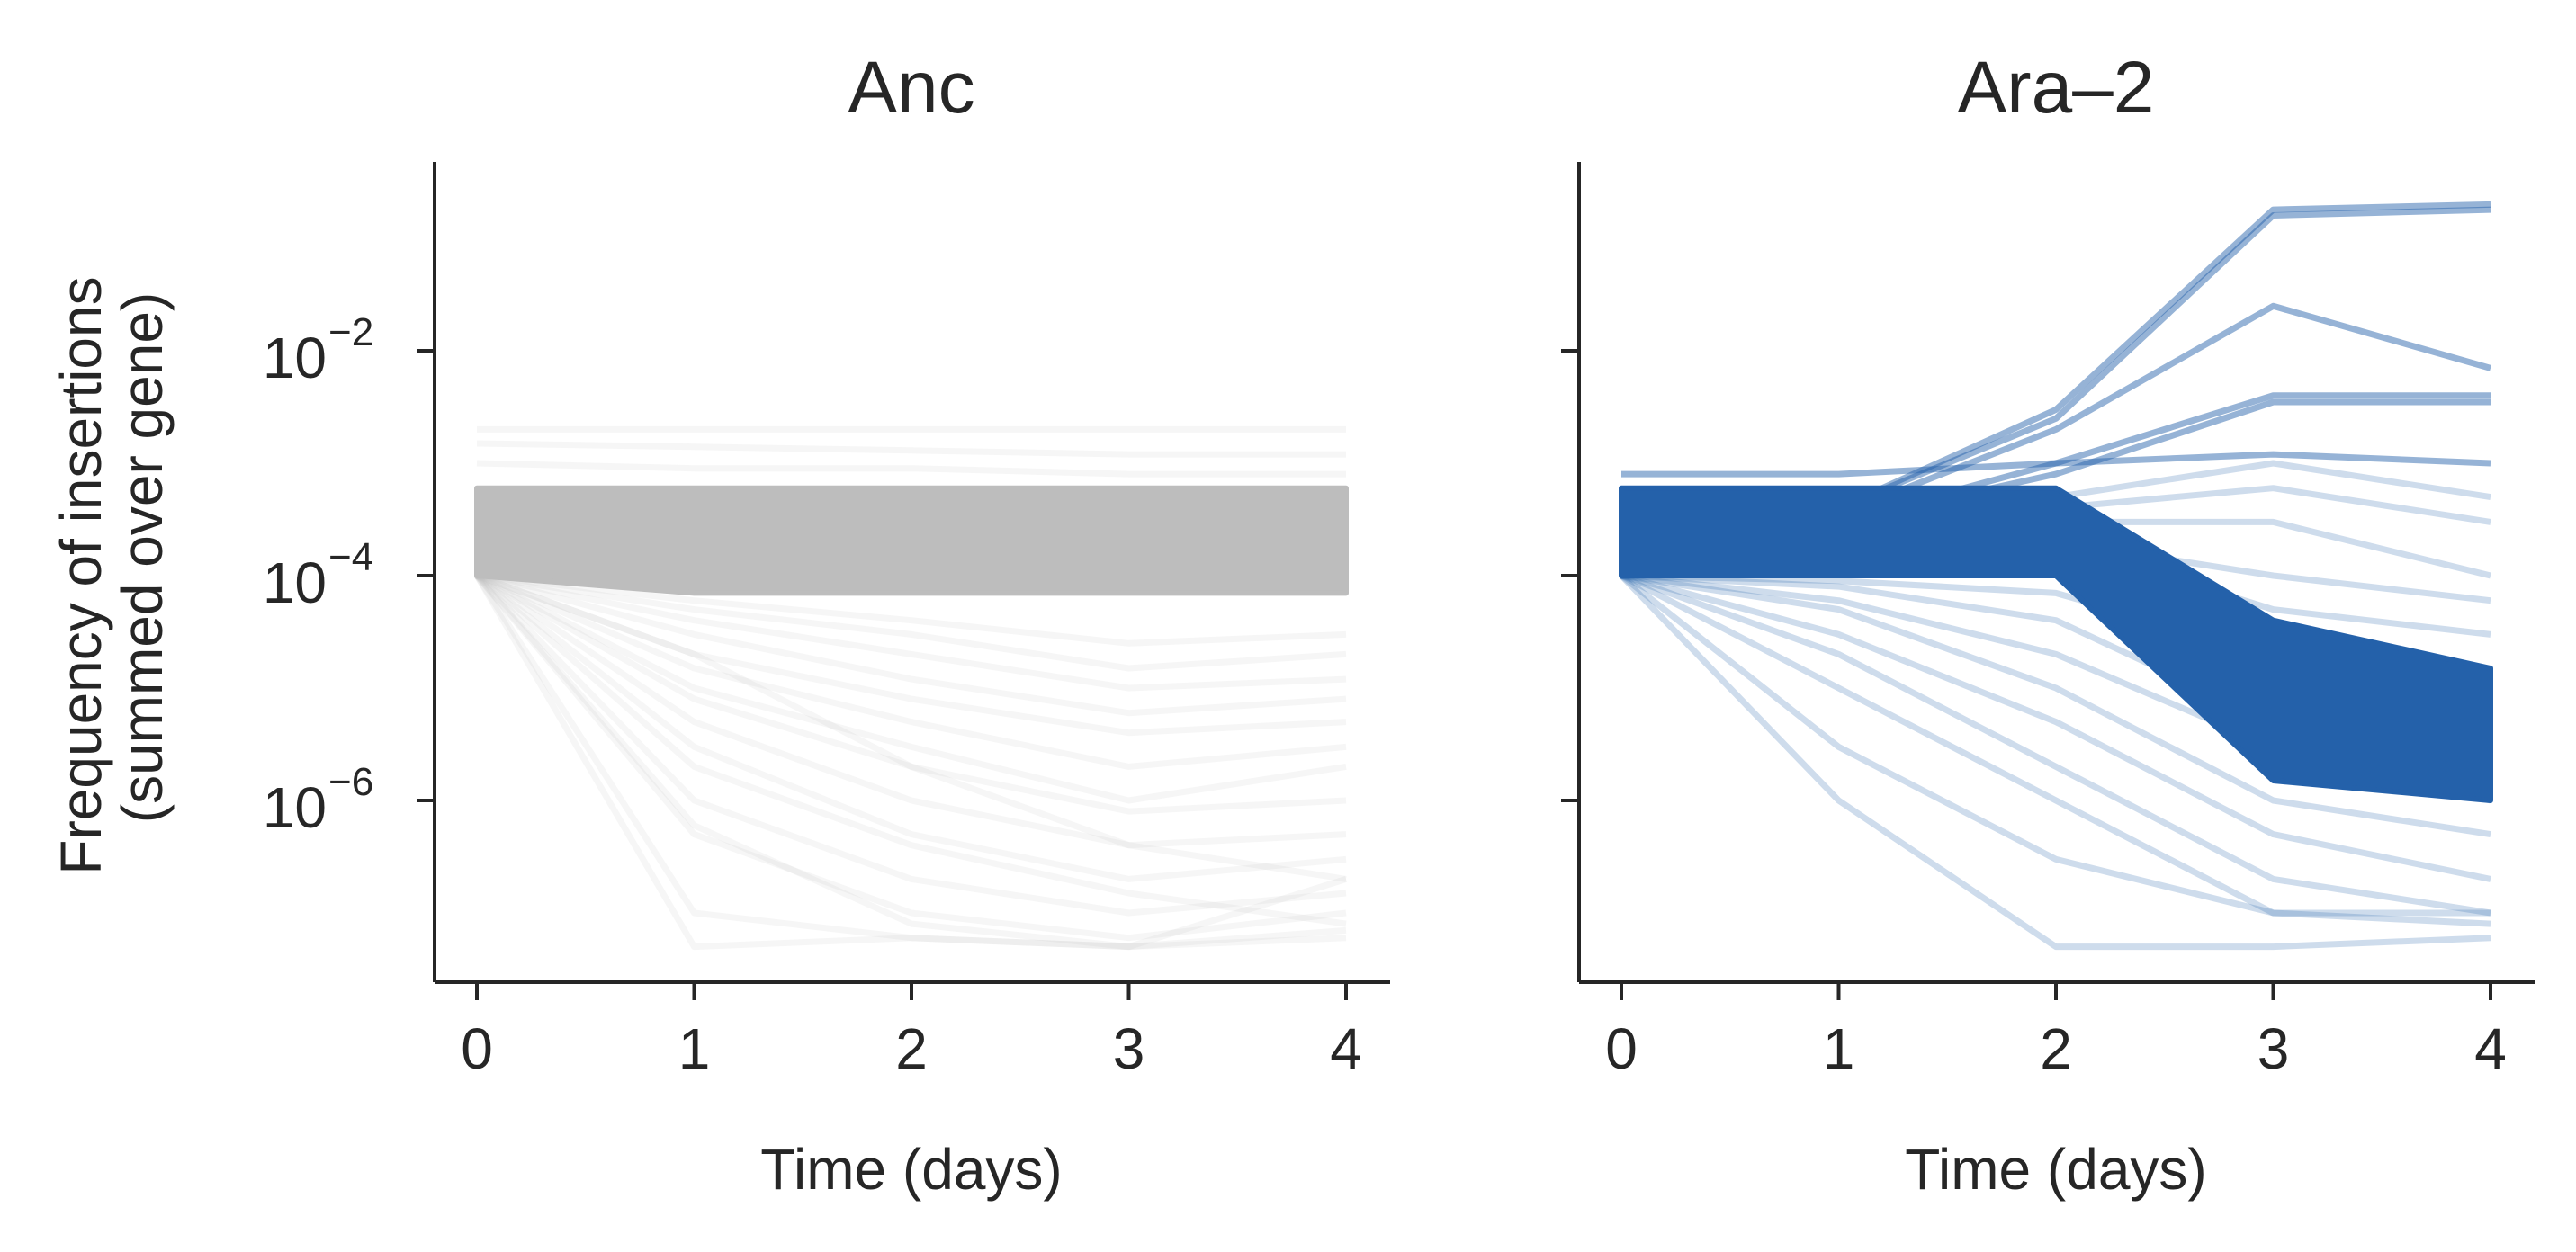 The image size is (2576, 1252). What do you see at coordinates (295, 358) in the screenshot?
I see `anc-y-tick-label-0: 10` at bounding box center [295, 358].